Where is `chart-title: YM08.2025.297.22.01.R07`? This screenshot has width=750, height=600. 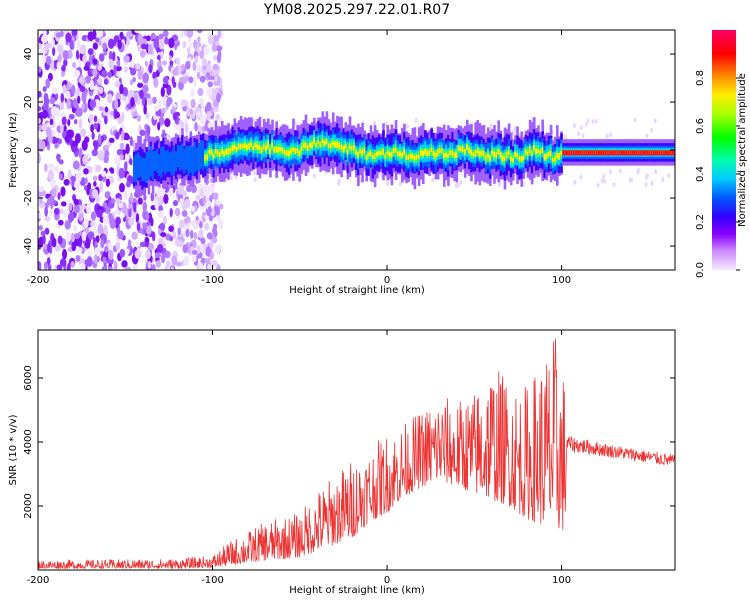 chart-title: YM08.2025.297.22.01.R07 is located at coordinates (356, 10).